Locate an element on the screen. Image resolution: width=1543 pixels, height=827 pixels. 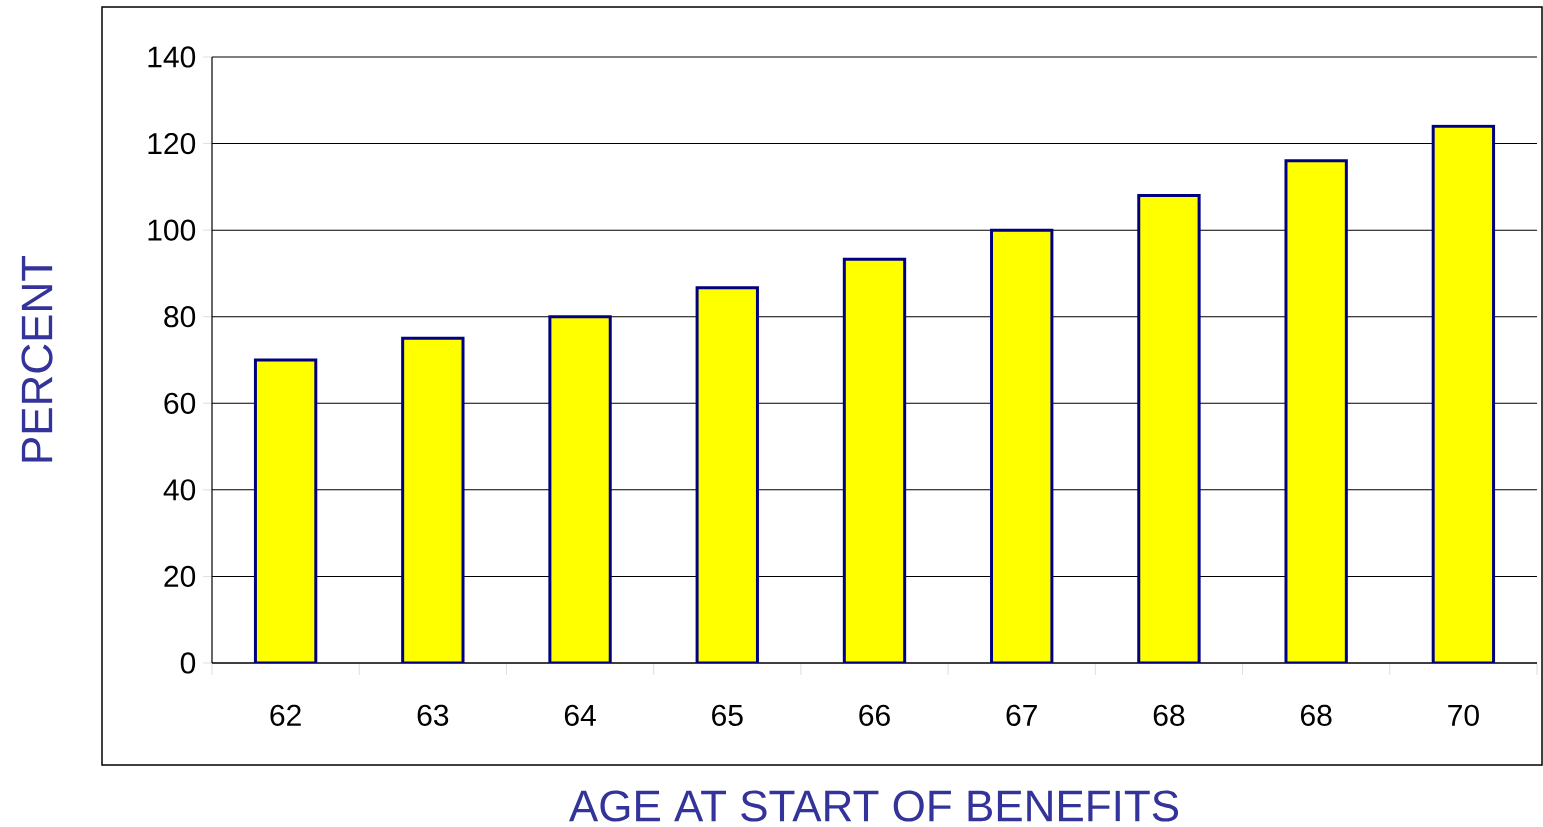
x-tick-label: 66 is located at coordinates (874, 715).